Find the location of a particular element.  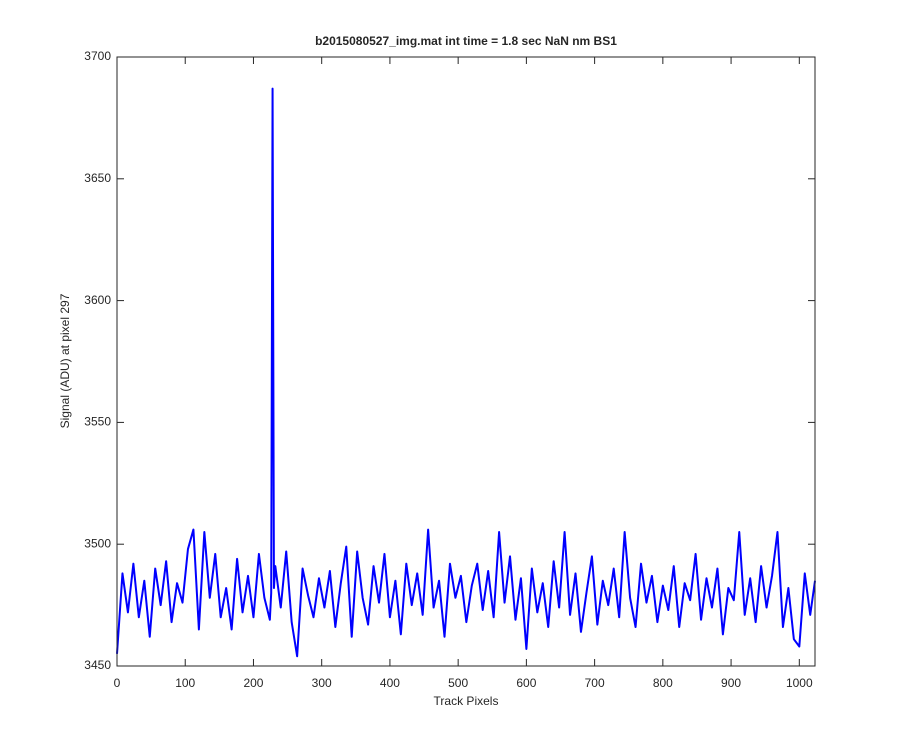

x-tick-label: 400 is located at coordinates (390, 683).